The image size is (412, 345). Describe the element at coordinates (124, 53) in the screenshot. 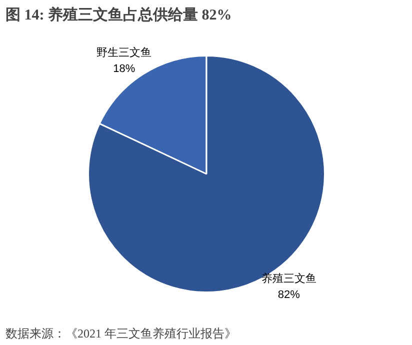

I see `slice-label: 野生三文鱼` at that location.